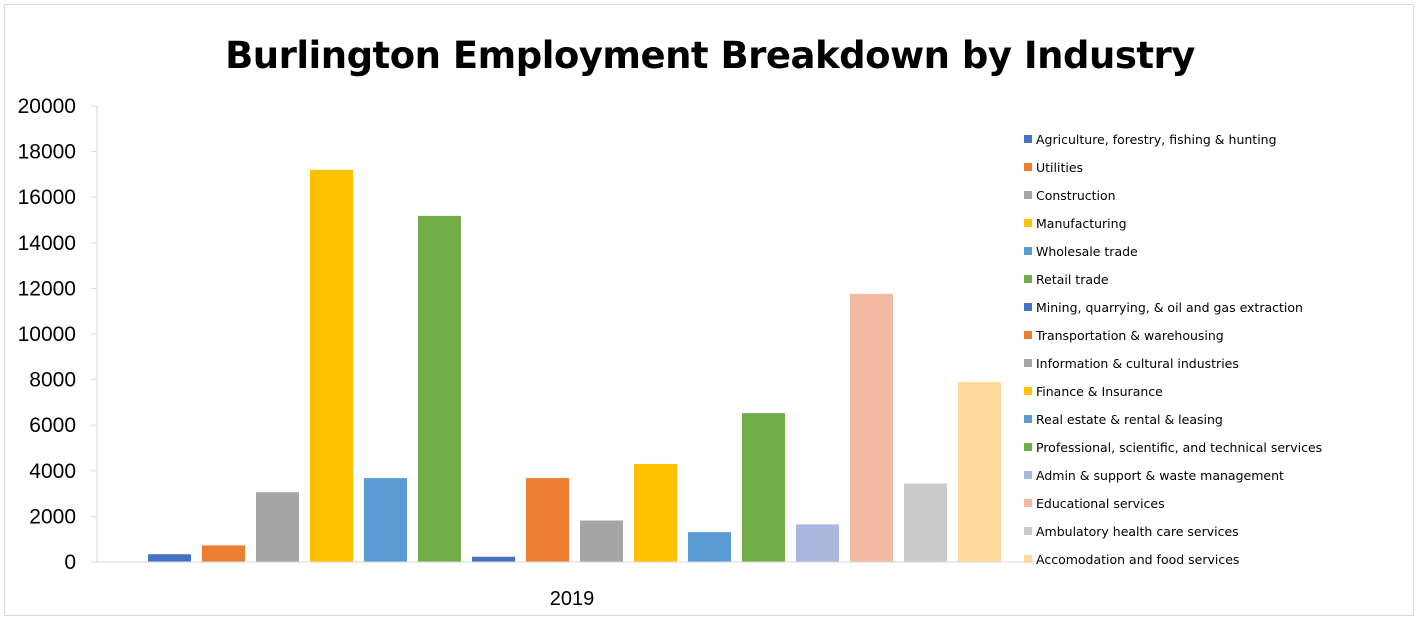 The image size is (1420, 621). I want to click on y-tick-label: 16000, so click(47, 197).